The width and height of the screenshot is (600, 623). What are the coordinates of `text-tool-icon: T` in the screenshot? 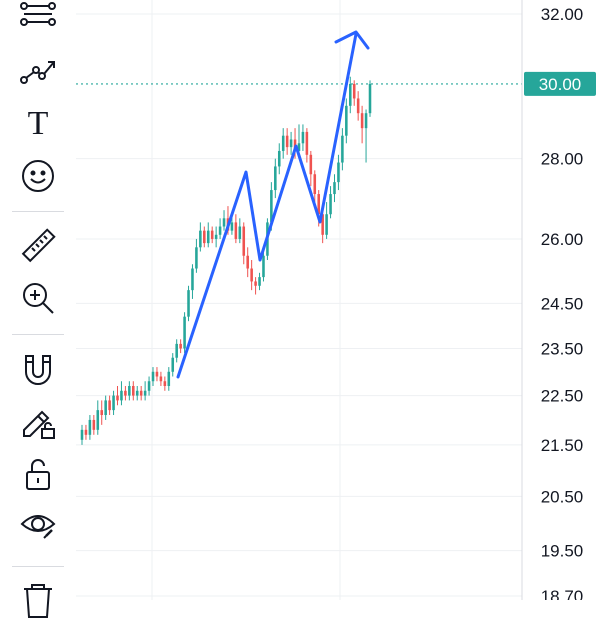 It's located at (38, 124).